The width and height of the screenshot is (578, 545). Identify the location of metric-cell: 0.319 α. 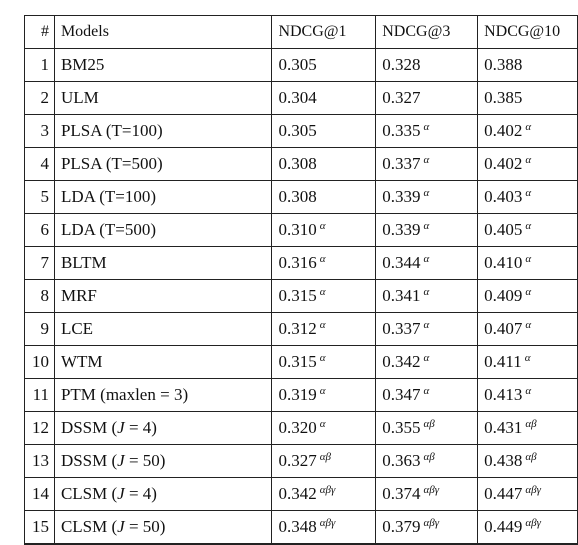
(324, 395).